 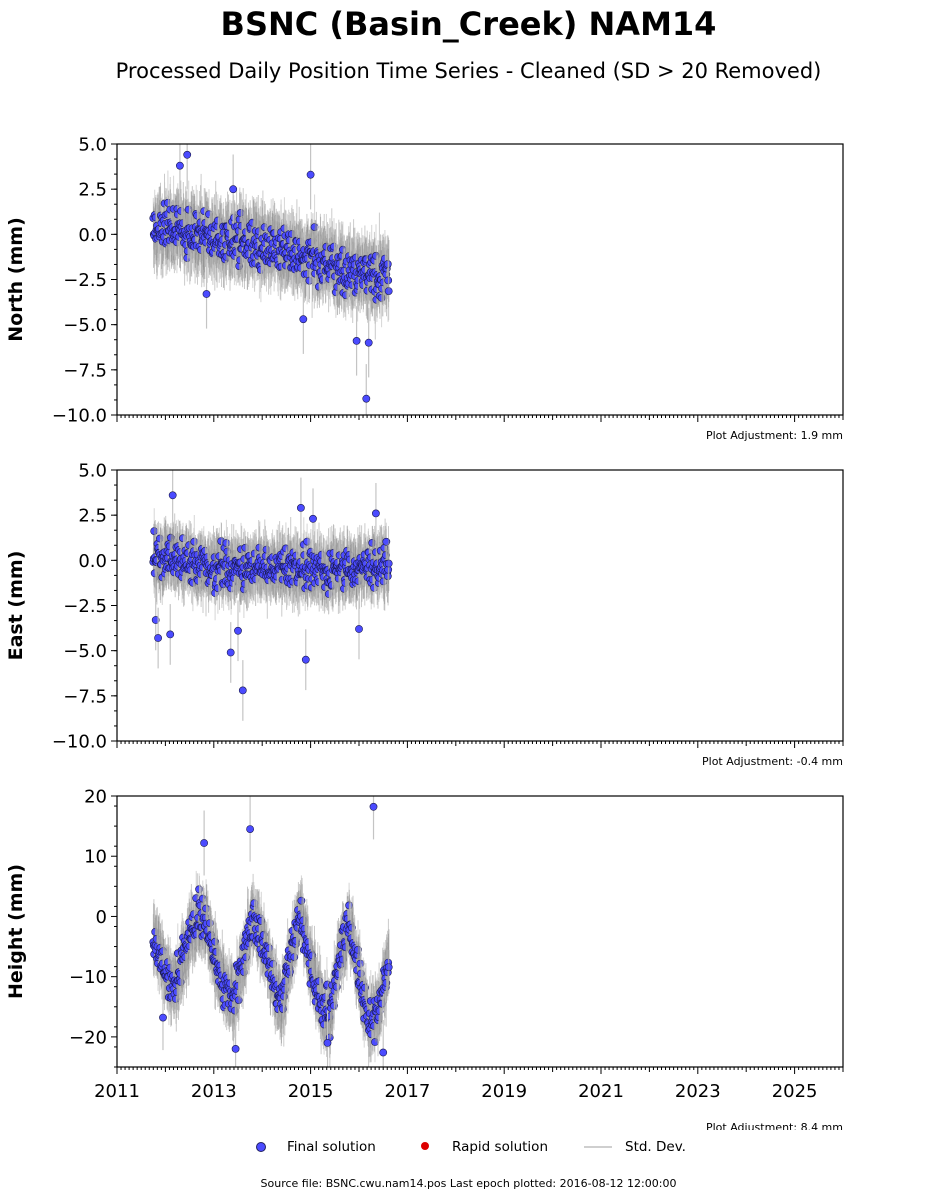 I want to click on north-y-tick-label: 0.0, so click(x=92, y=235).